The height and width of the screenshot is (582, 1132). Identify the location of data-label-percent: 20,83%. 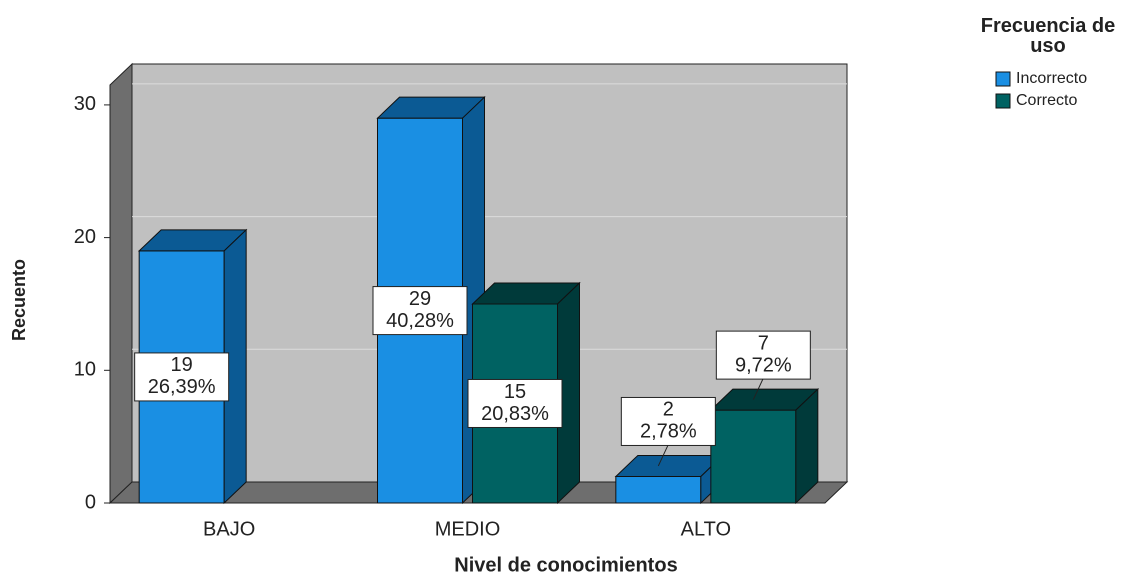
(515, 414).